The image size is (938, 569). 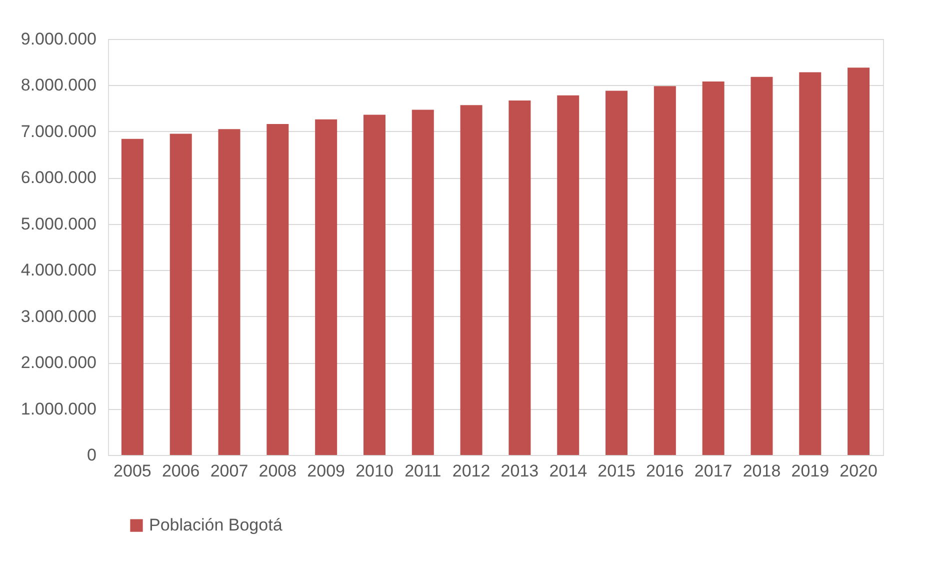 What do you see at coordinates (568, 471) in the screenshot?
I see `x-tick-label: 2014` at bounding box center [568, 471].